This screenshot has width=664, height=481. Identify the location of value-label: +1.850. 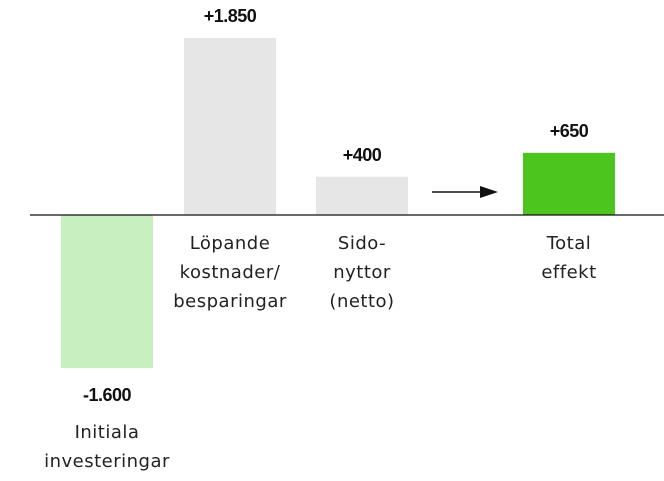
(230, 16).